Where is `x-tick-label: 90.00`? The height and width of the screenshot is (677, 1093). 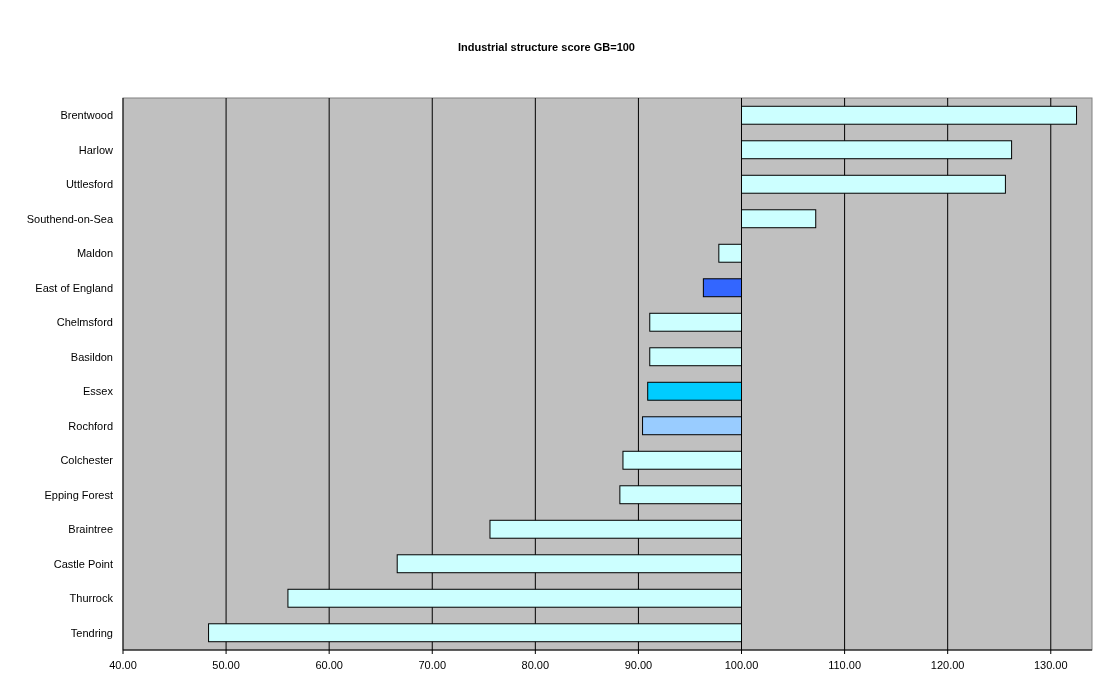
x-tick-label: 90.00 is located at coordinates (638, 665).